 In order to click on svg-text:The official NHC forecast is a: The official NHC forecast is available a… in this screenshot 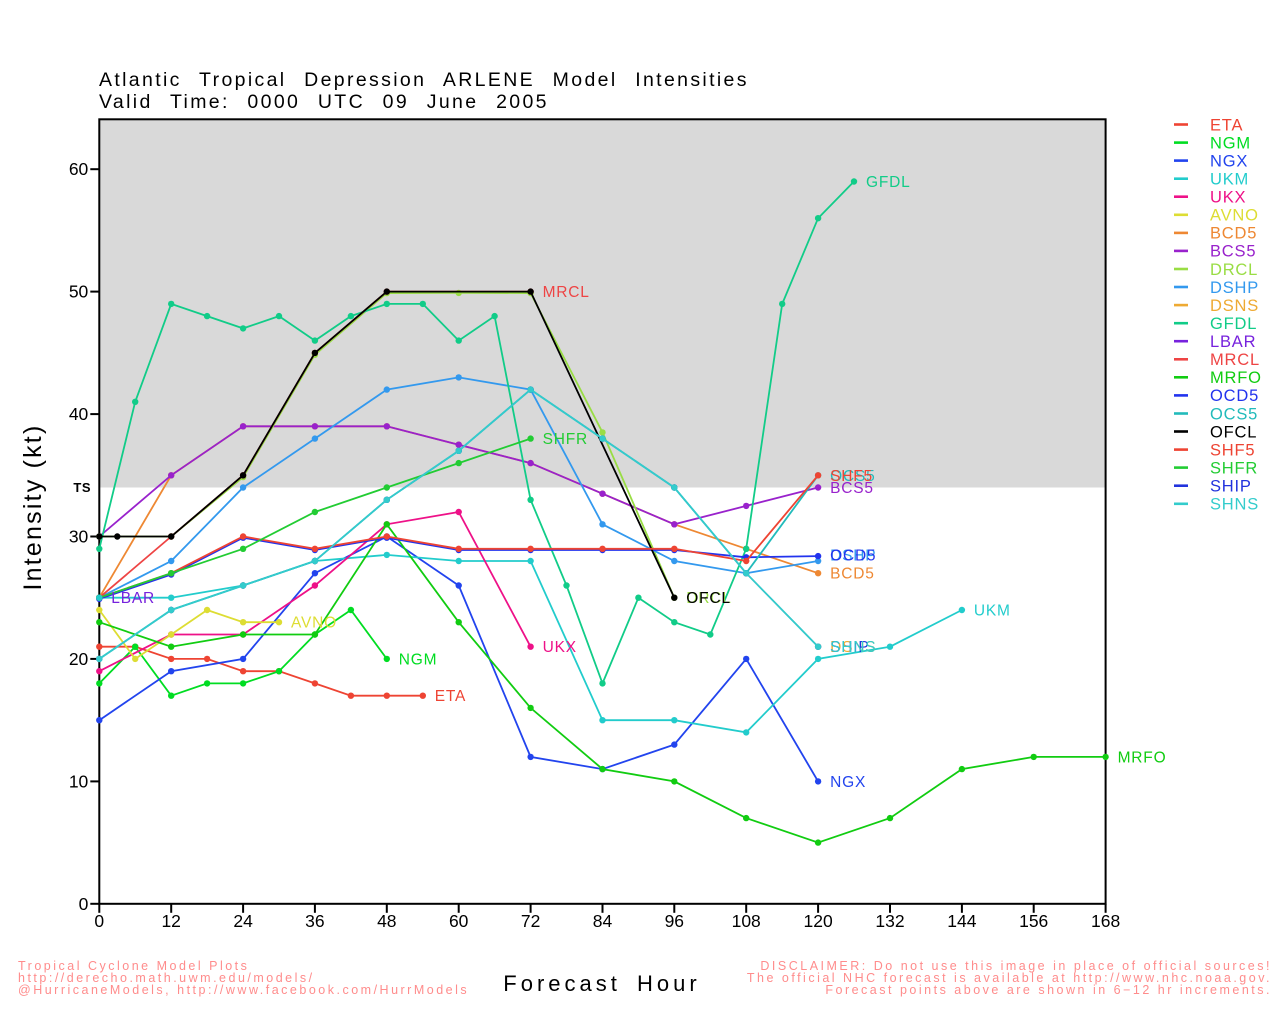, I will do `click(1009, 978)`.